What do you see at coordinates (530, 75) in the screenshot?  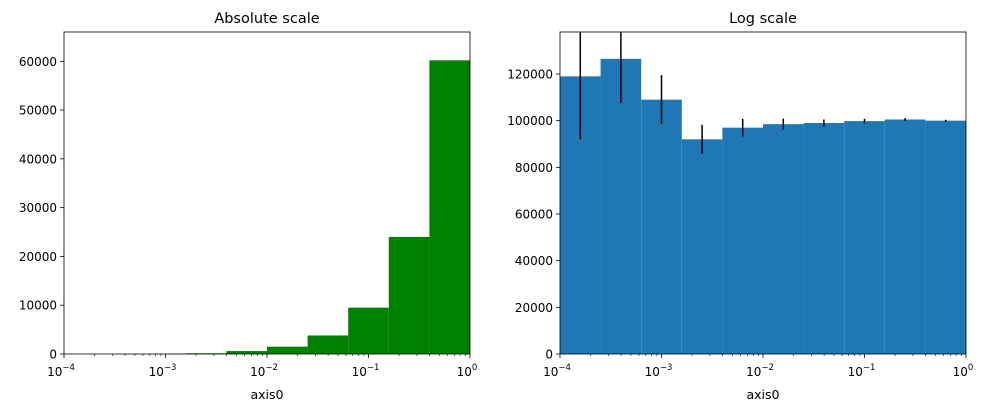 I see `y-tick-label: 120000` at bounding box center [530, 75].